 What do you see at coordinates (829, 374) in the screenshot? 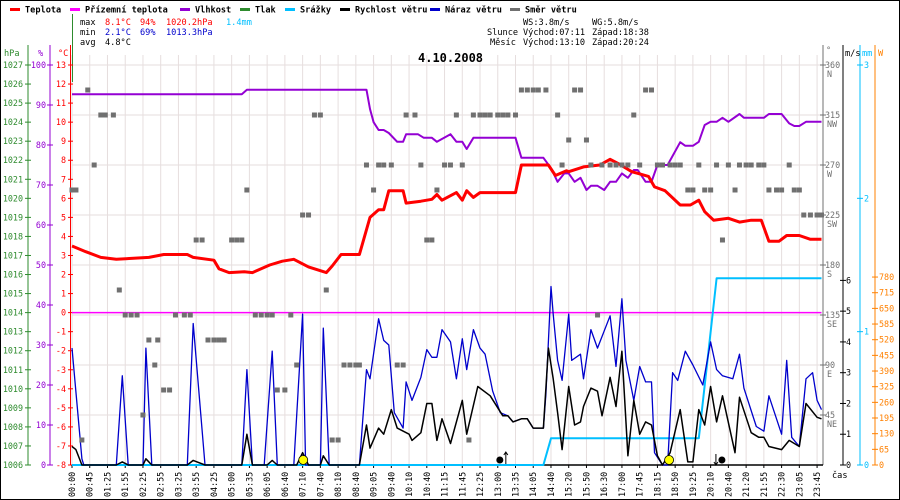
I see `dir-compass-label: E` at bounding box center [829, 374].